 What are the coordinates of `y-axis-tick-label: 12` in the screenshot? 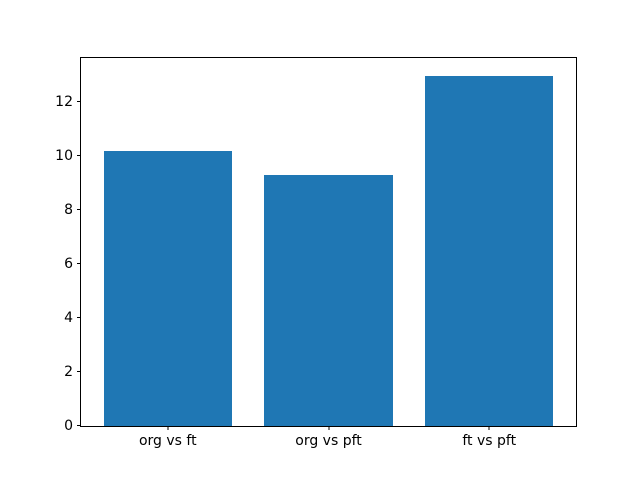 It's located at (64, 102).